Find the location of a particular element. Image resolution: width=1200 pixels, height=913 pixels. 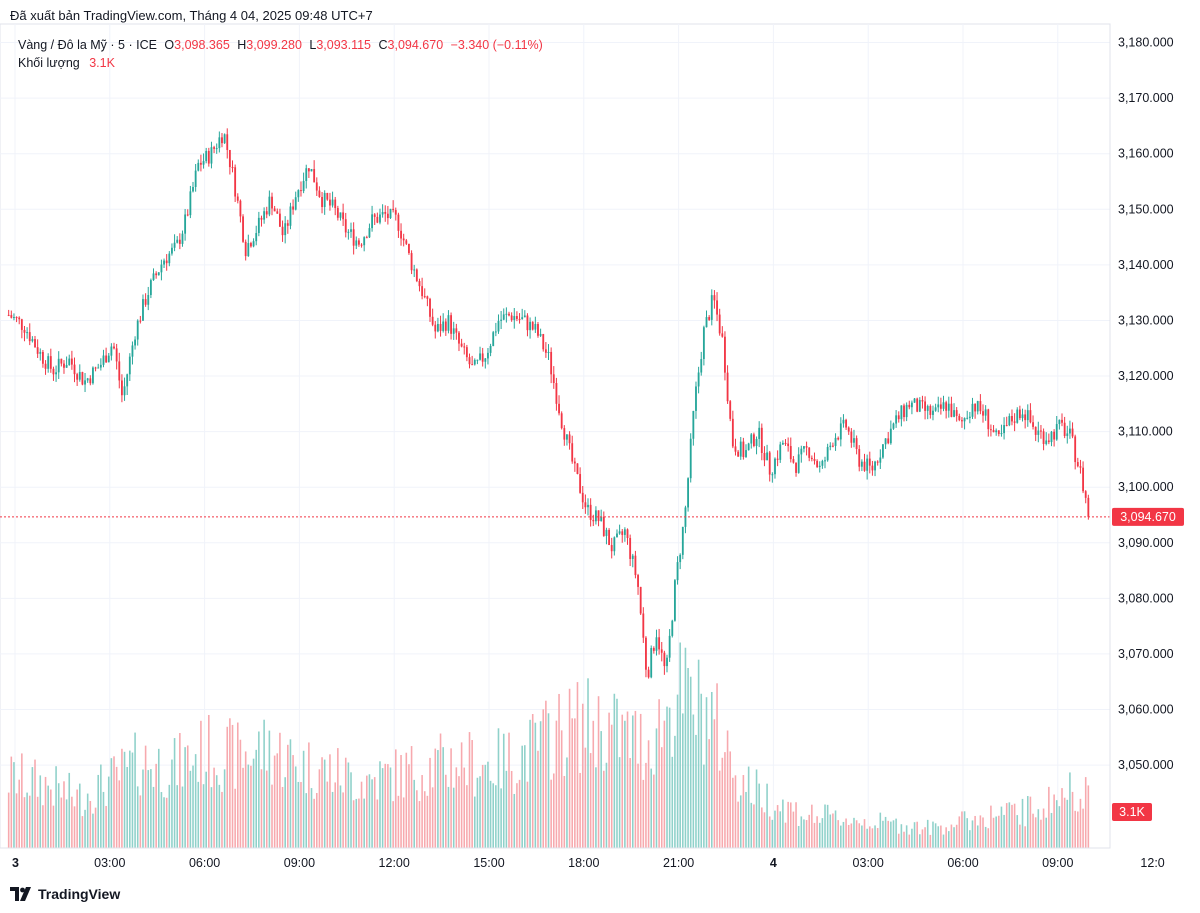

legend-volume-label: Khối lượng is located at coordinates (49, 63).